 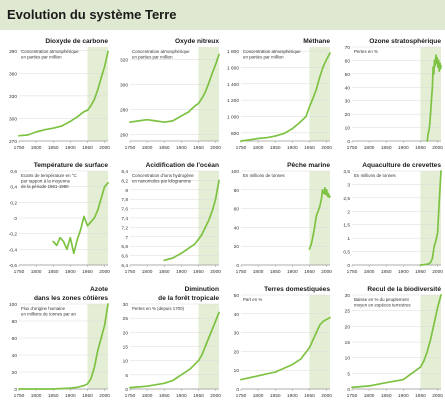 I want to click on y-tick-label: 0,2, so click(x=13, y=203).